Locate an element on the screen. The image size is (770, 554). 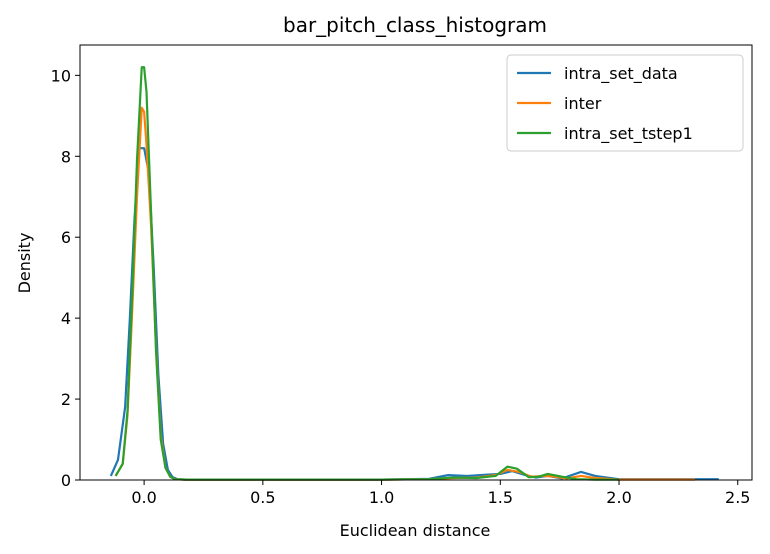
x-tick-label: 2.0 is located at coordinates (618, 497).